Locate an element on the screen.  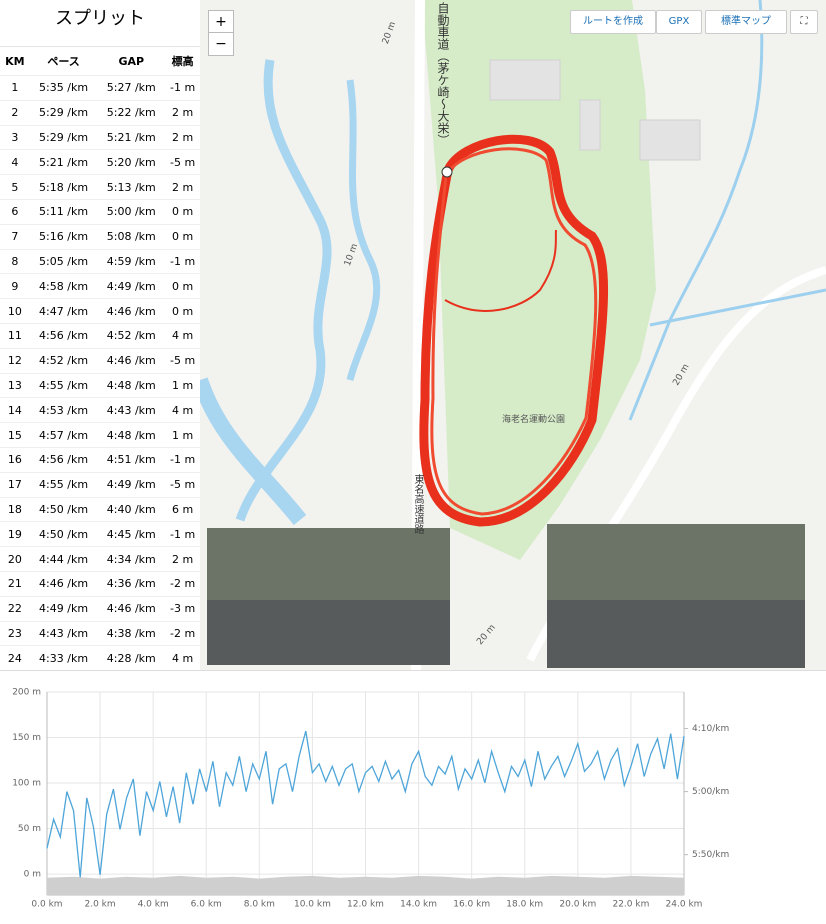
split-row: 12 4:52 /km 4:46 /km -5 m is located at coordinates (100, 360).